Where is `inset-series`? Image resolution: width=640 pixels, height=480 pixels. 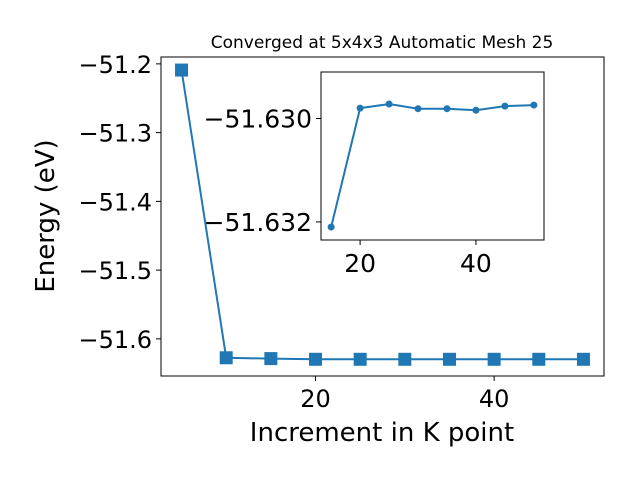 inset-series is located at coordinates (432, 165).